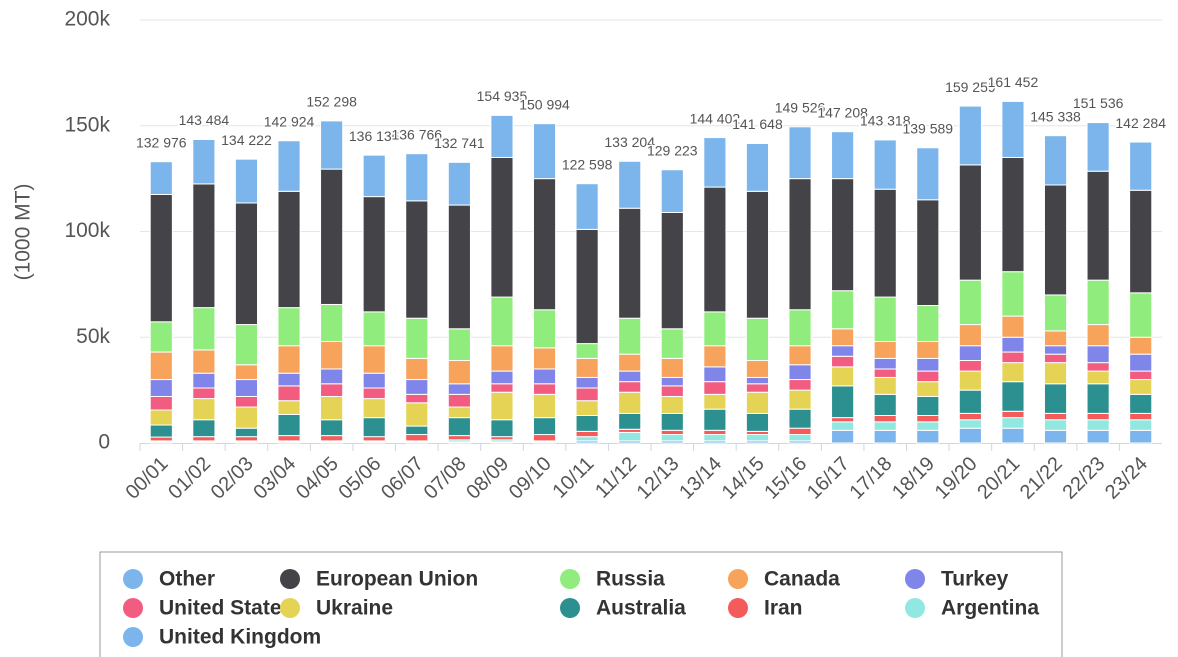  What do you see at coordinates (871, 478) in the screenshot?
I see `x-tick-label: 17/18` at bounding box center [871, 478].